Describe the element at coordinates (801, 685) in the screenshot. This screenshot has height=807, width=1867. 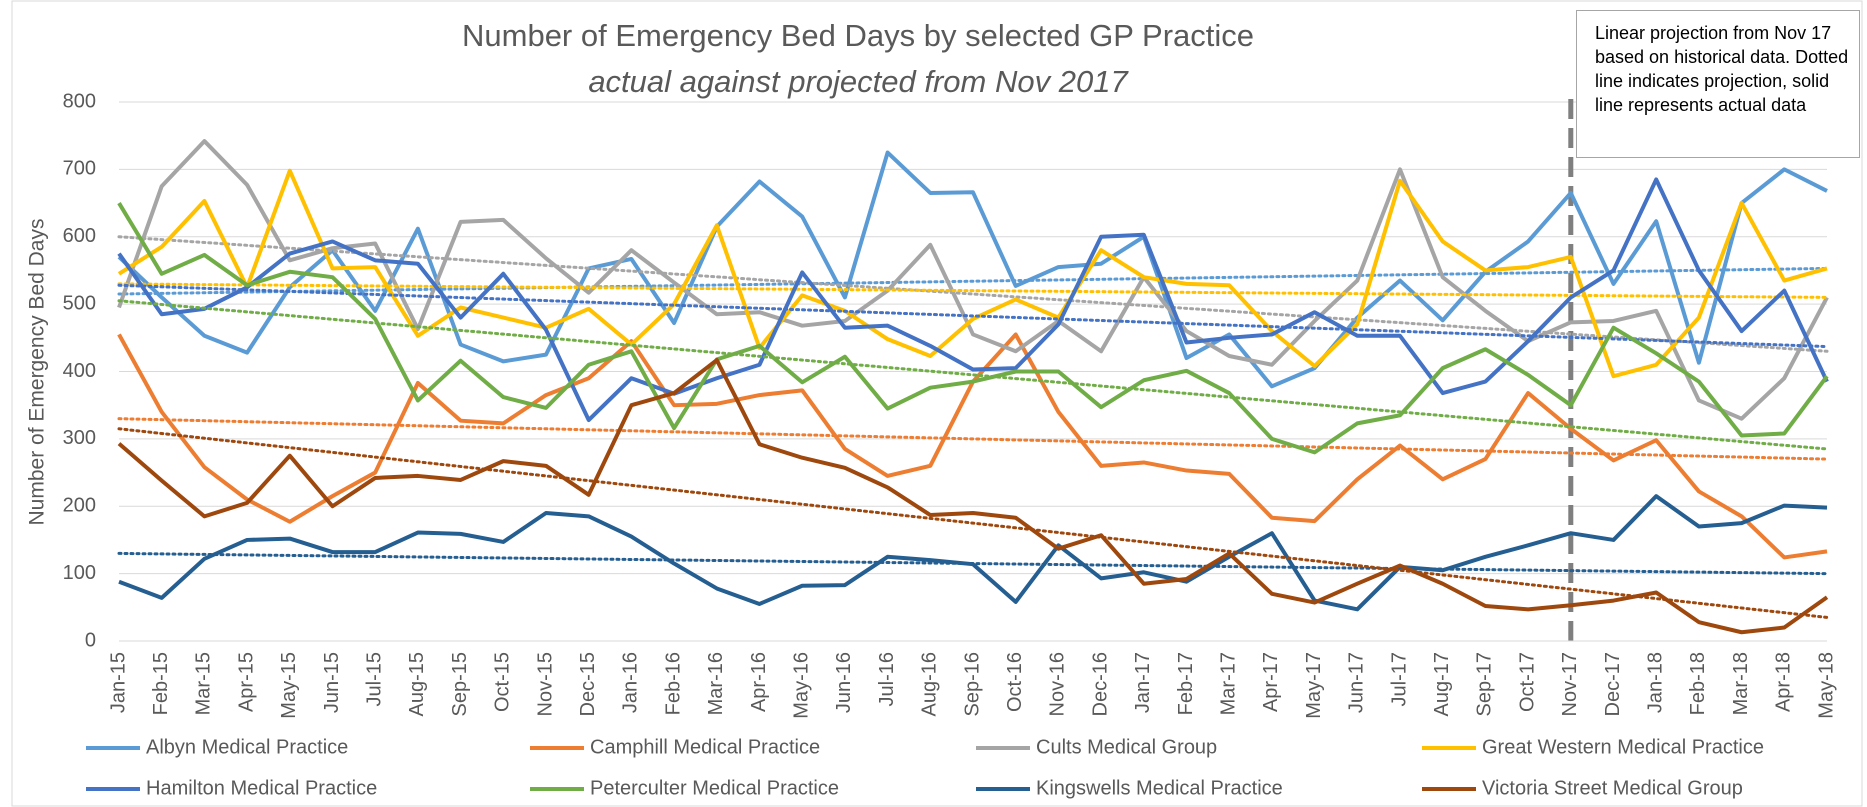
I see `x-tick-label: May-16` at that location.